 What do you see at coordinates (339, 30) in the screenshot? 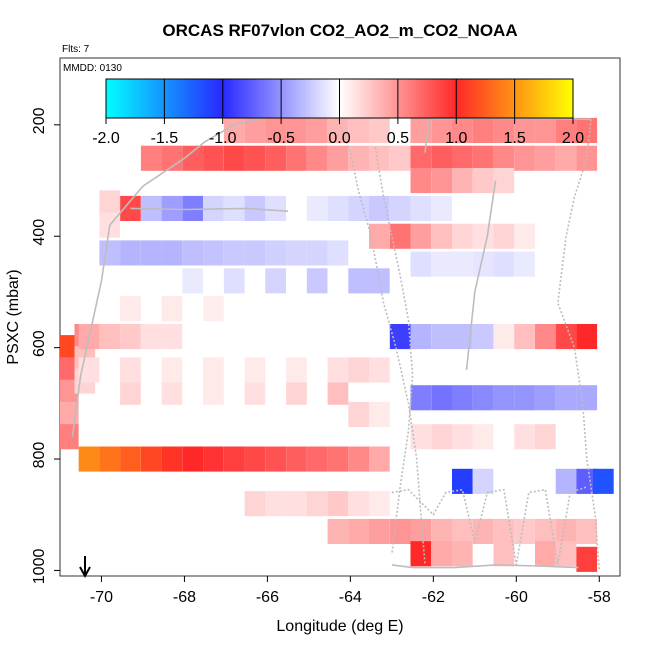
I see `chart-title: ORCAS RF07vlon CO2_AO2_m_CO2_NOAA` at bounding box center [339, 30].